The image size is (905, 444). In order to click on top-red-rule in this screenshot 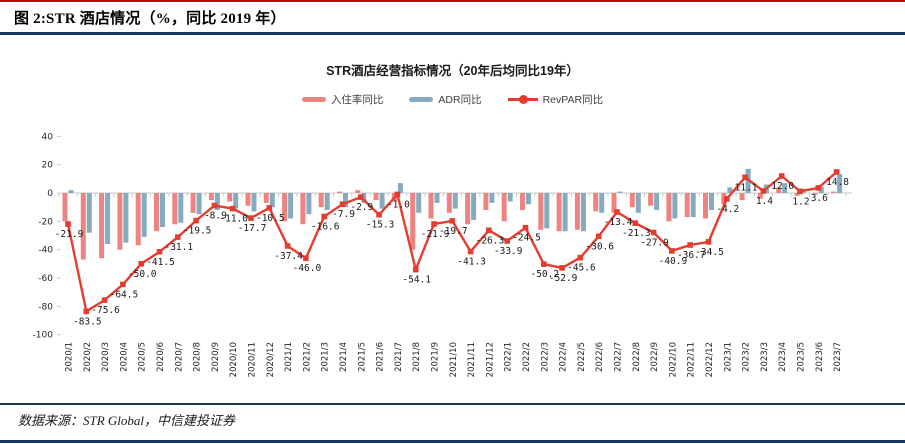, I will do `click(452, 1)`.